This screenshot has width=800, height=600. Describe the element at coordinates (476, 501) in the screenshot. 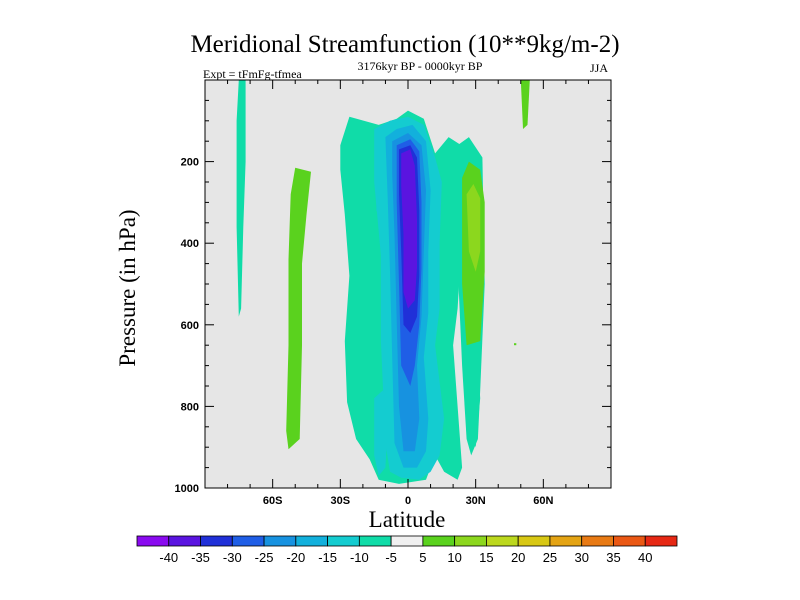

I see `x-tick-label: 30N` at that location.